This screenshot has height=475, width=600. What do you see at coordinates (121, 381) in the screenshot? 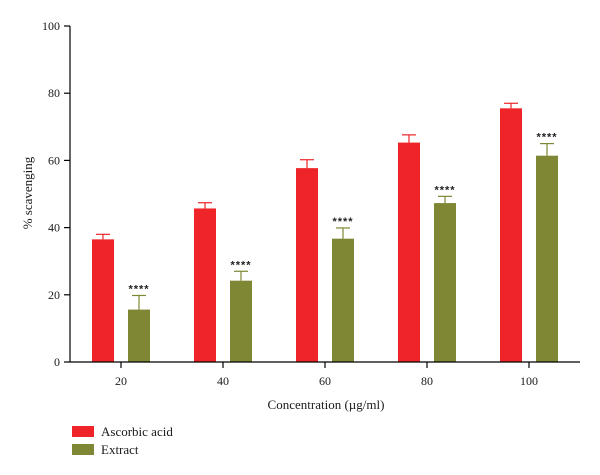
I see `x-tick-label: 20` at bounding box center [121, 381].